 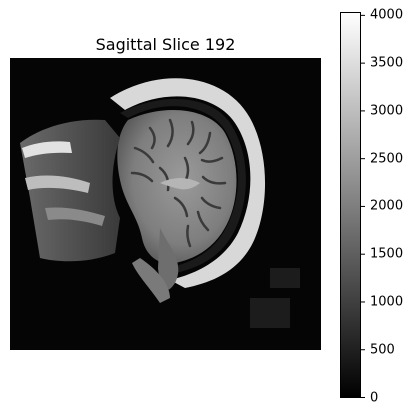 I want to click on colorbar-tick-label: 3500, so click(x=387, y=63).